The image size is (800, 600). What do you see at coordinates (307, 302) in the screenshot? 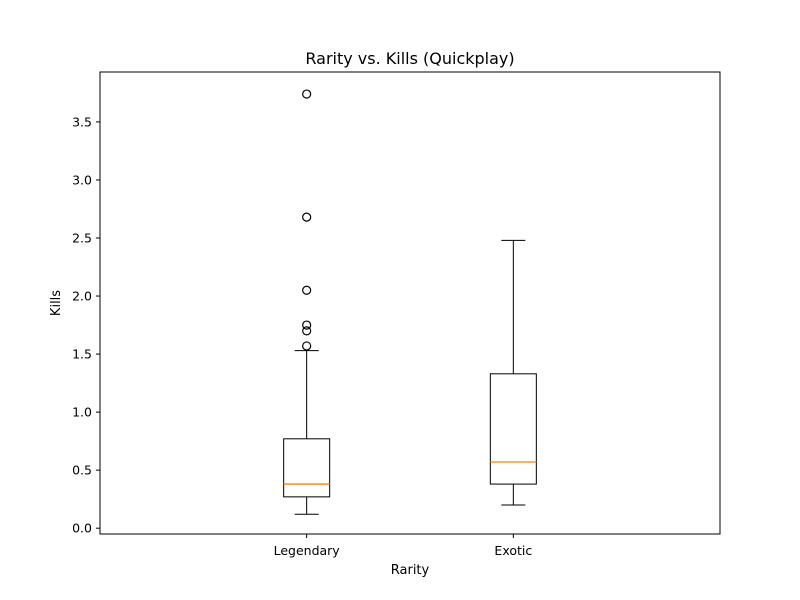
I see `box-legendary` at bounding box center [307, 302].